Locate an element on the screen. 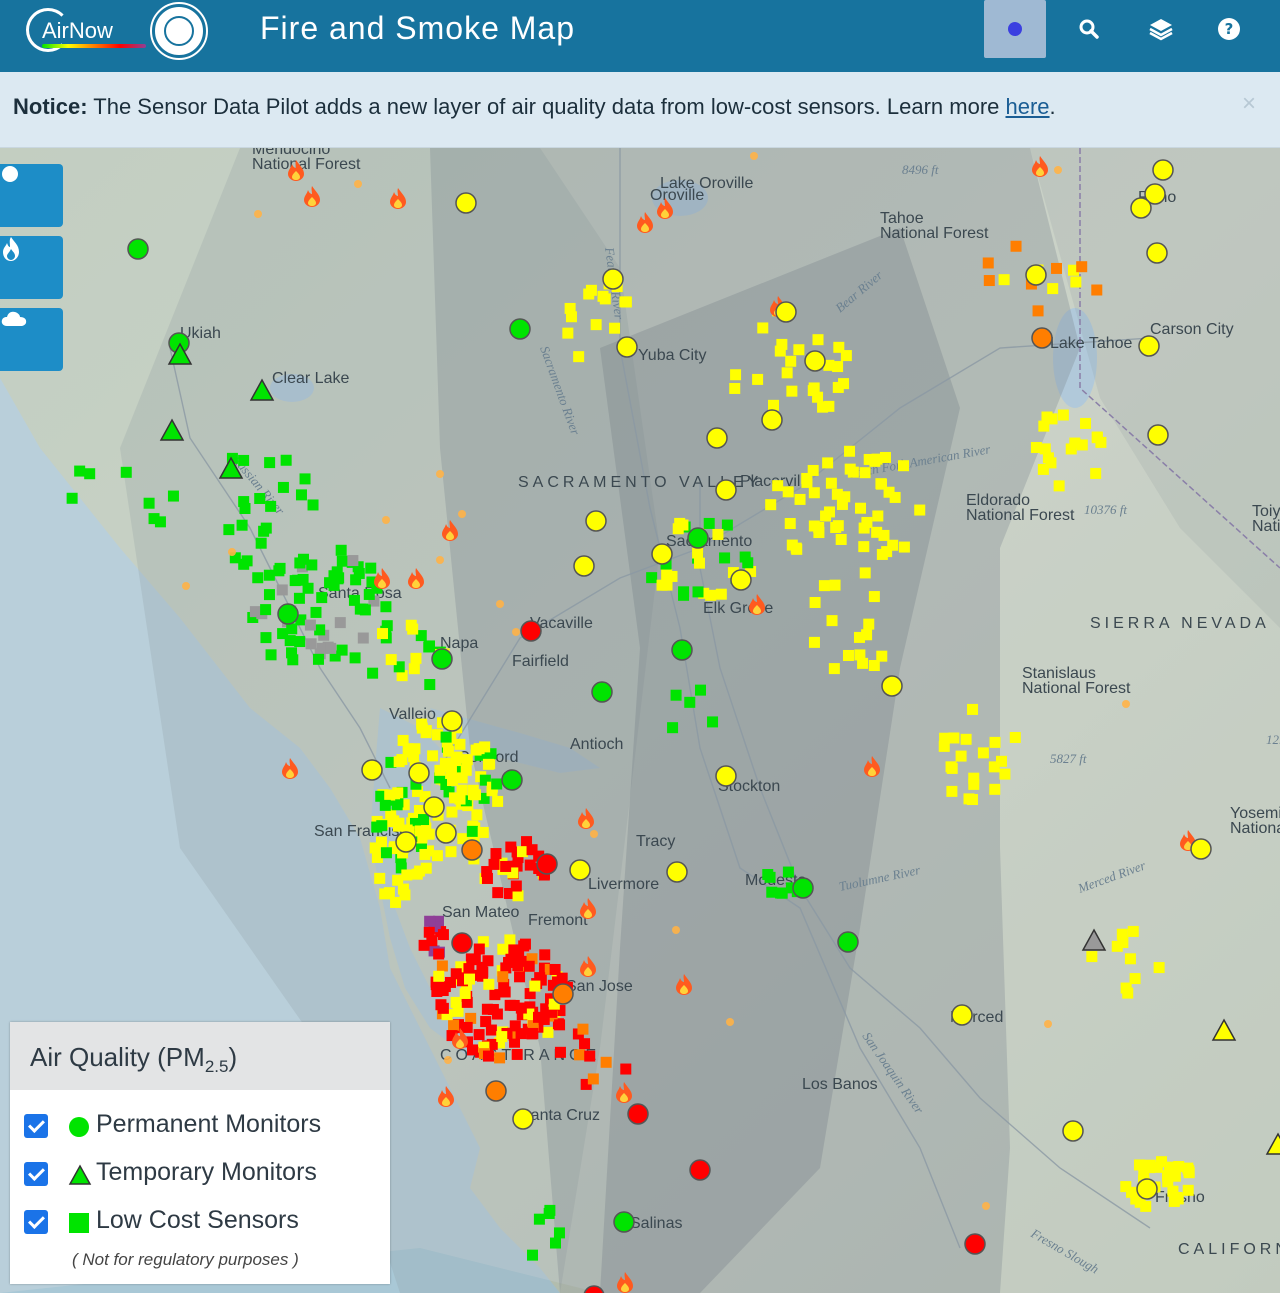 The image size is (1280, 1293). monitors-toggle-button is located at coordinates (31, 195).